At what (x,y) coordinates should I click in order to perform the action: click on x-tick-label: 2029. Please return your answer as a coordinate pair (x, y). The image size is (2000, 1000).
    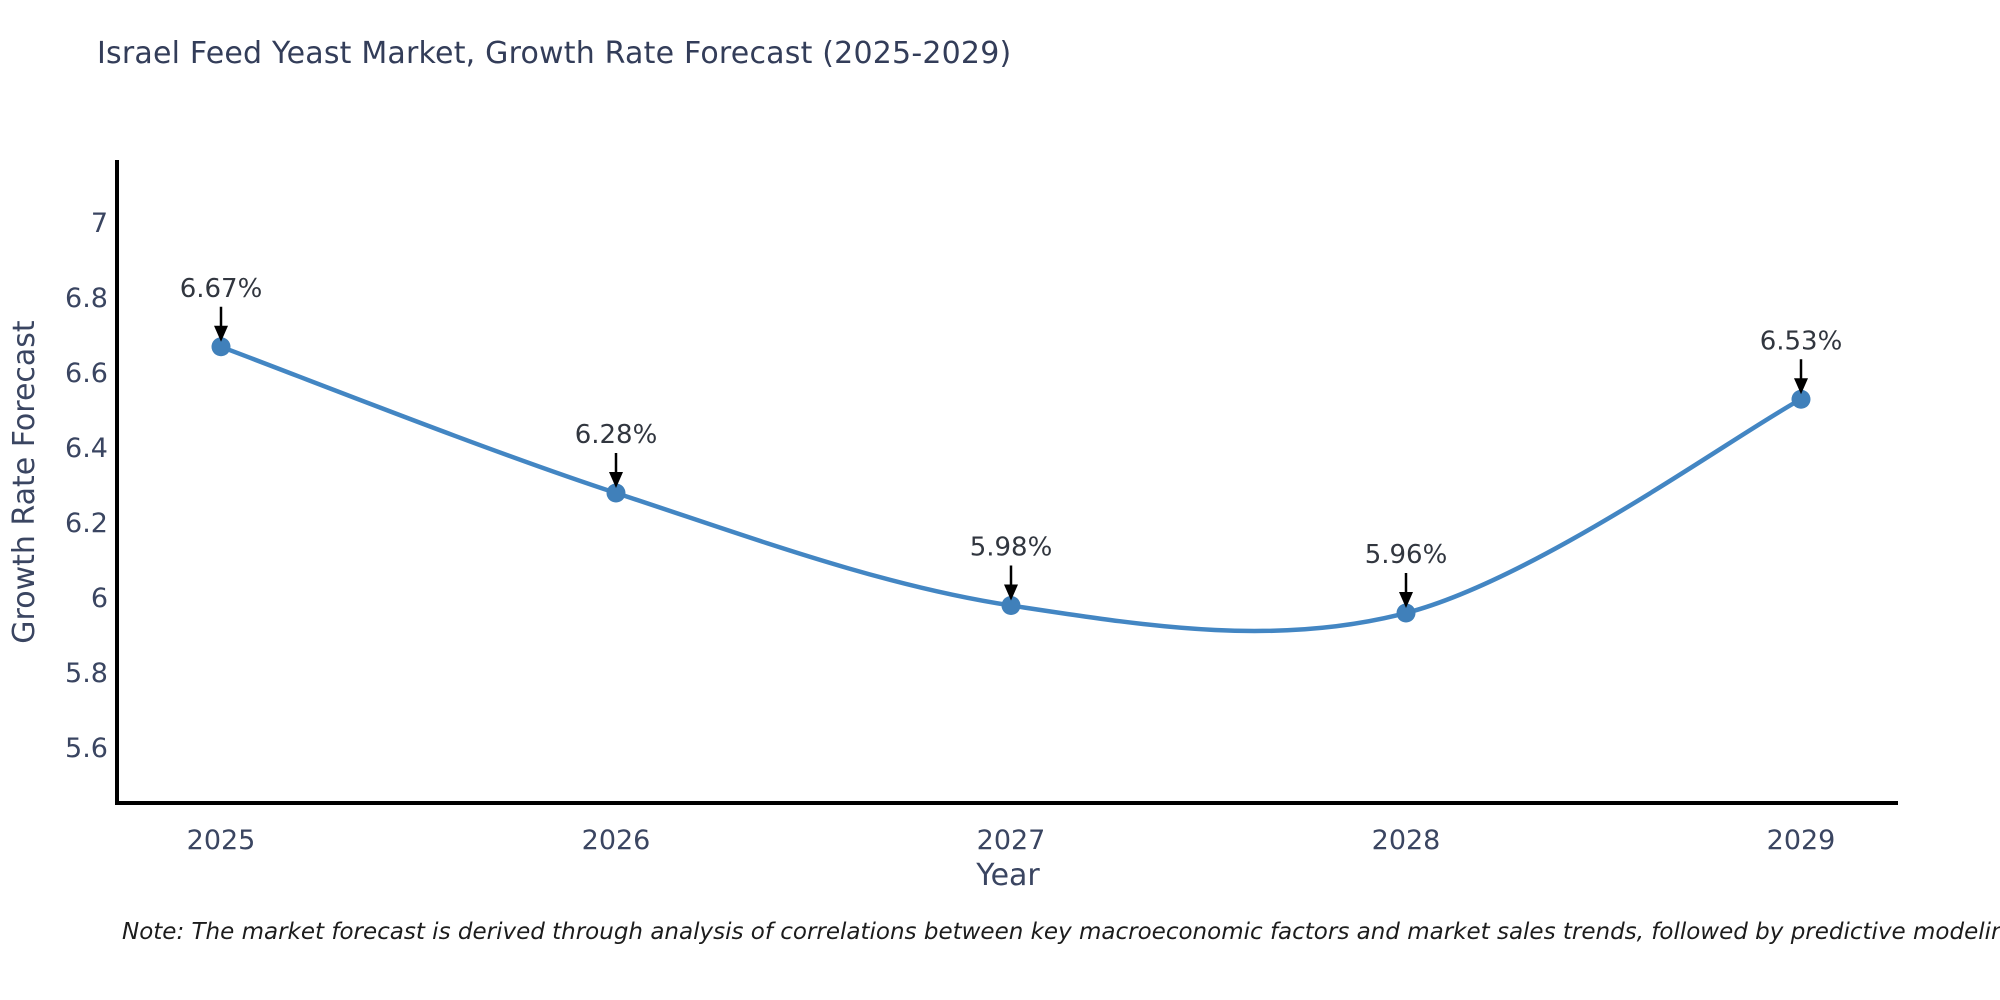
    Looking at the image, I should click on (1801, 840).